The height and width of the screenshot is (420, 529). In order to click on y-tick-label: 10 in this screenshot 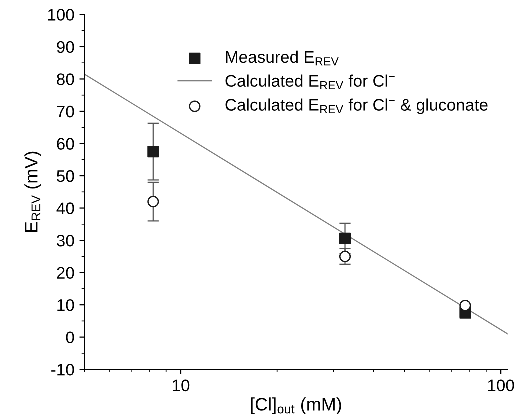, I will do `click(66, 305)`.